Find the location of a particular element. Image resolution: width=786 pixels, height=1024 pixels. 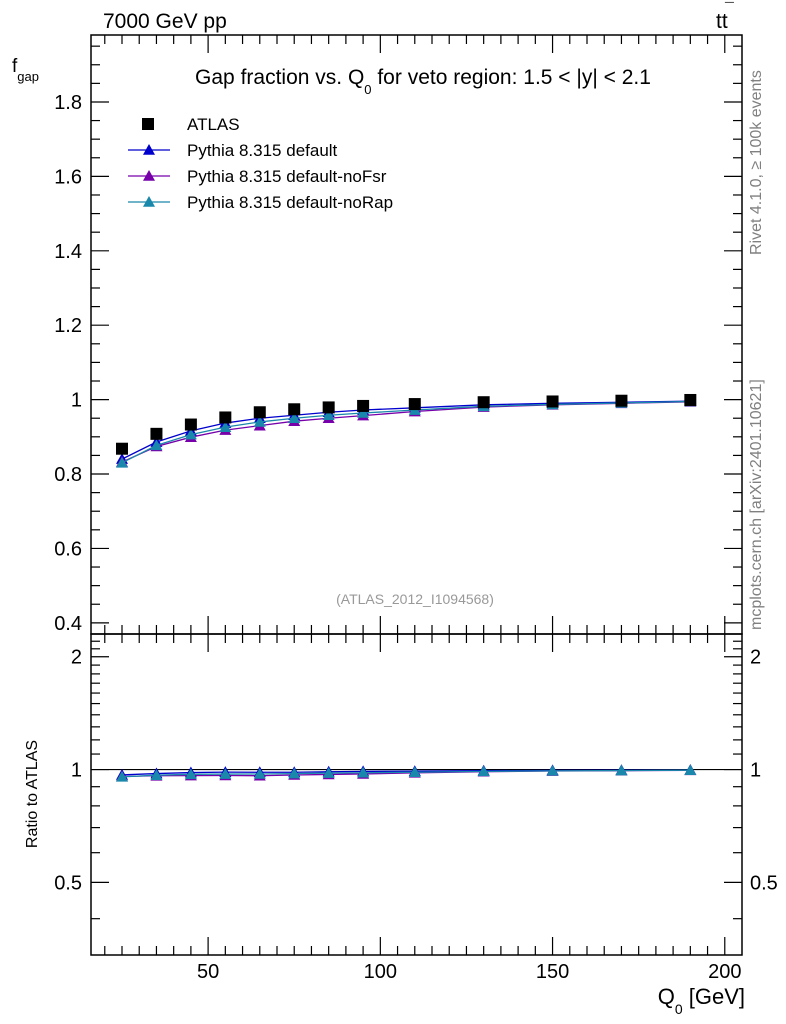

x-axis-title: Q0 [GeV] is located at coordinates (701, 1000).